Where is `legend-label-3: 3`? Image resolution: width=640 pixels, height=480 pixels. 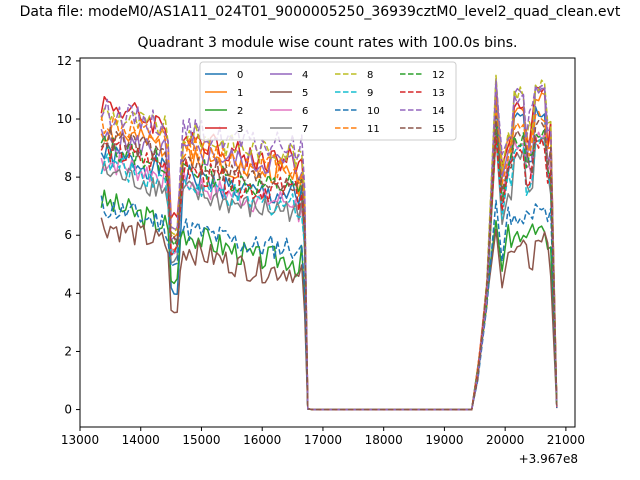 legend-label-3: 3 is located at coordinates (240, 129).